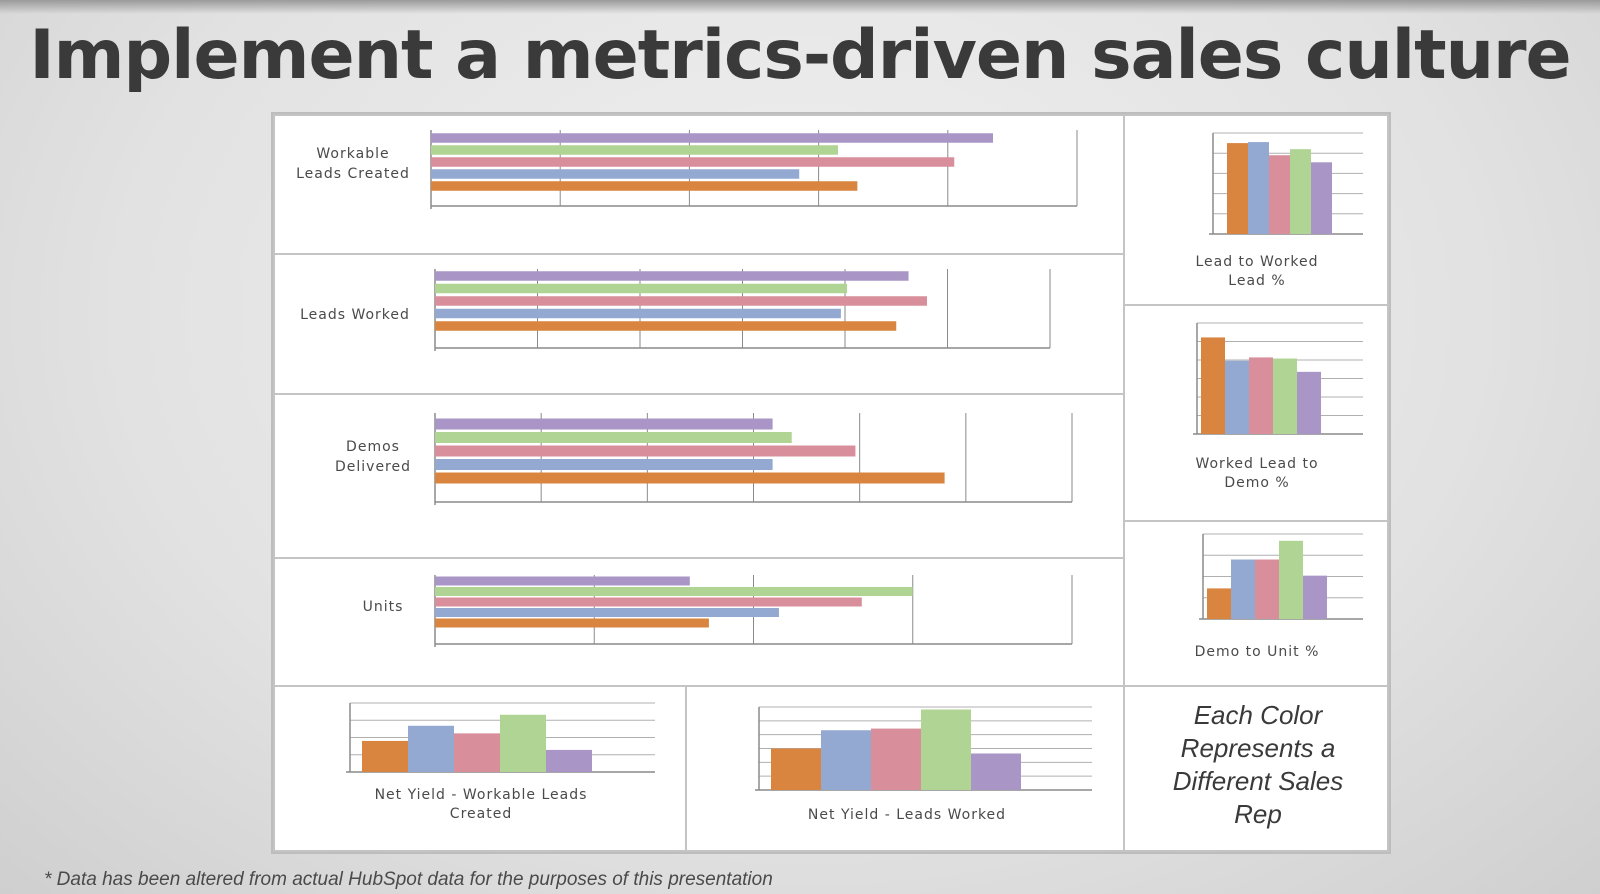 The image size is (1600, 894). Describe the element at coordinates (1256, 483) in the screenshot. I see `chart-label-line: Demo %` at that location.